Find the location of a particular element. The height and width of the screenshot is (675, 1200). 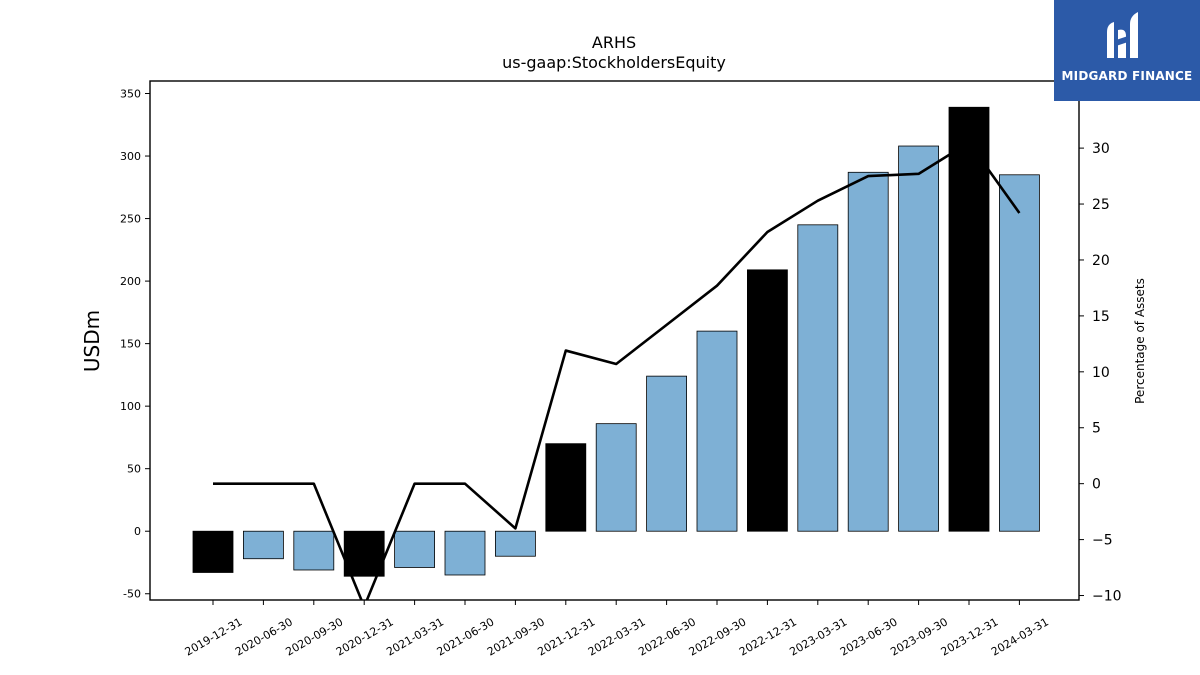

y-tick-label: 300 is located at coordinates (130, 156).